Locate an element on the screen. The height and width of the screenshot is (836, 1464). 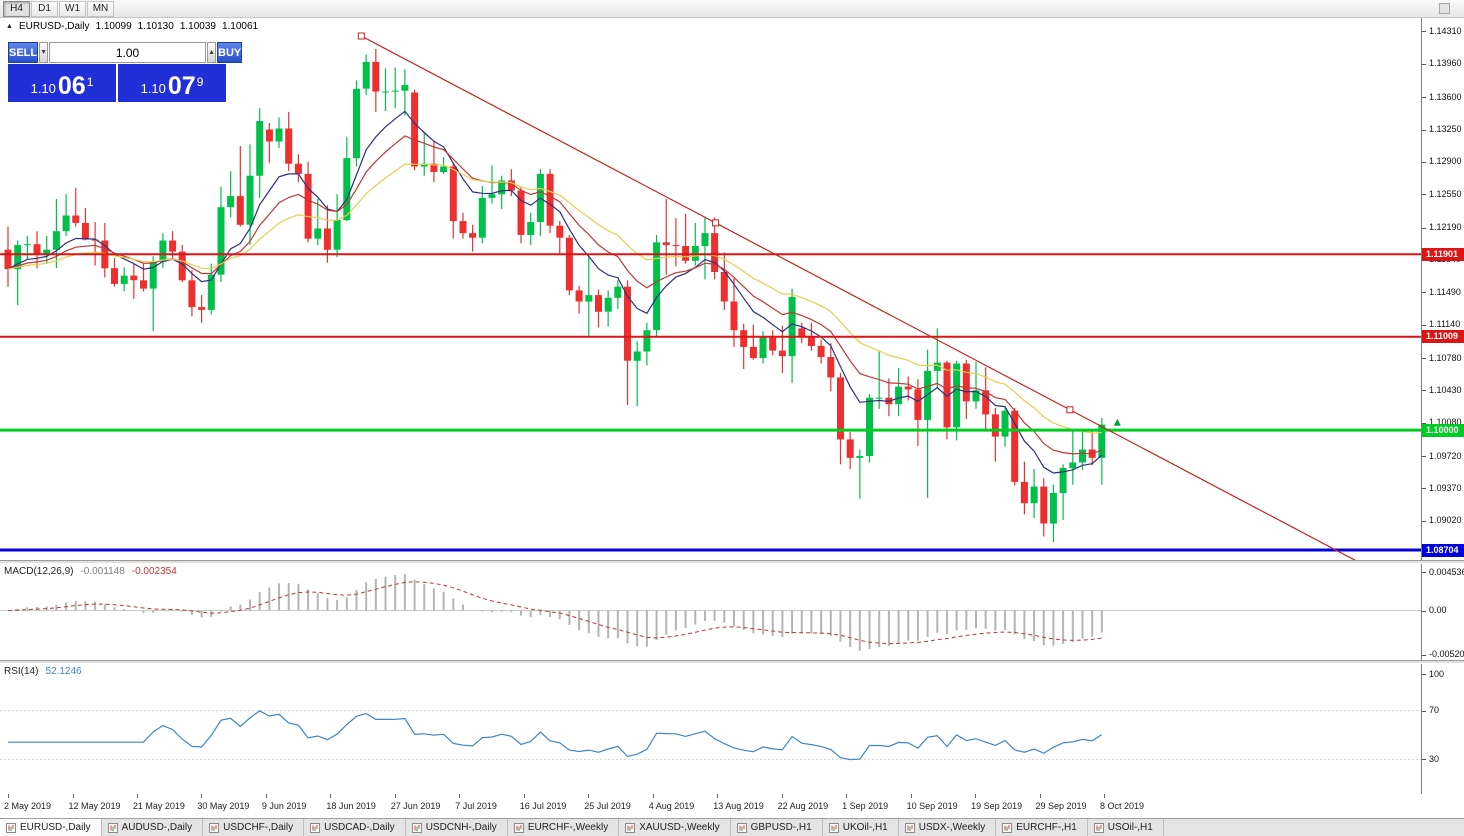
chart-tab-EURCHF-H1: EURCHF-,H1 is located at coordinates (1042, 827).